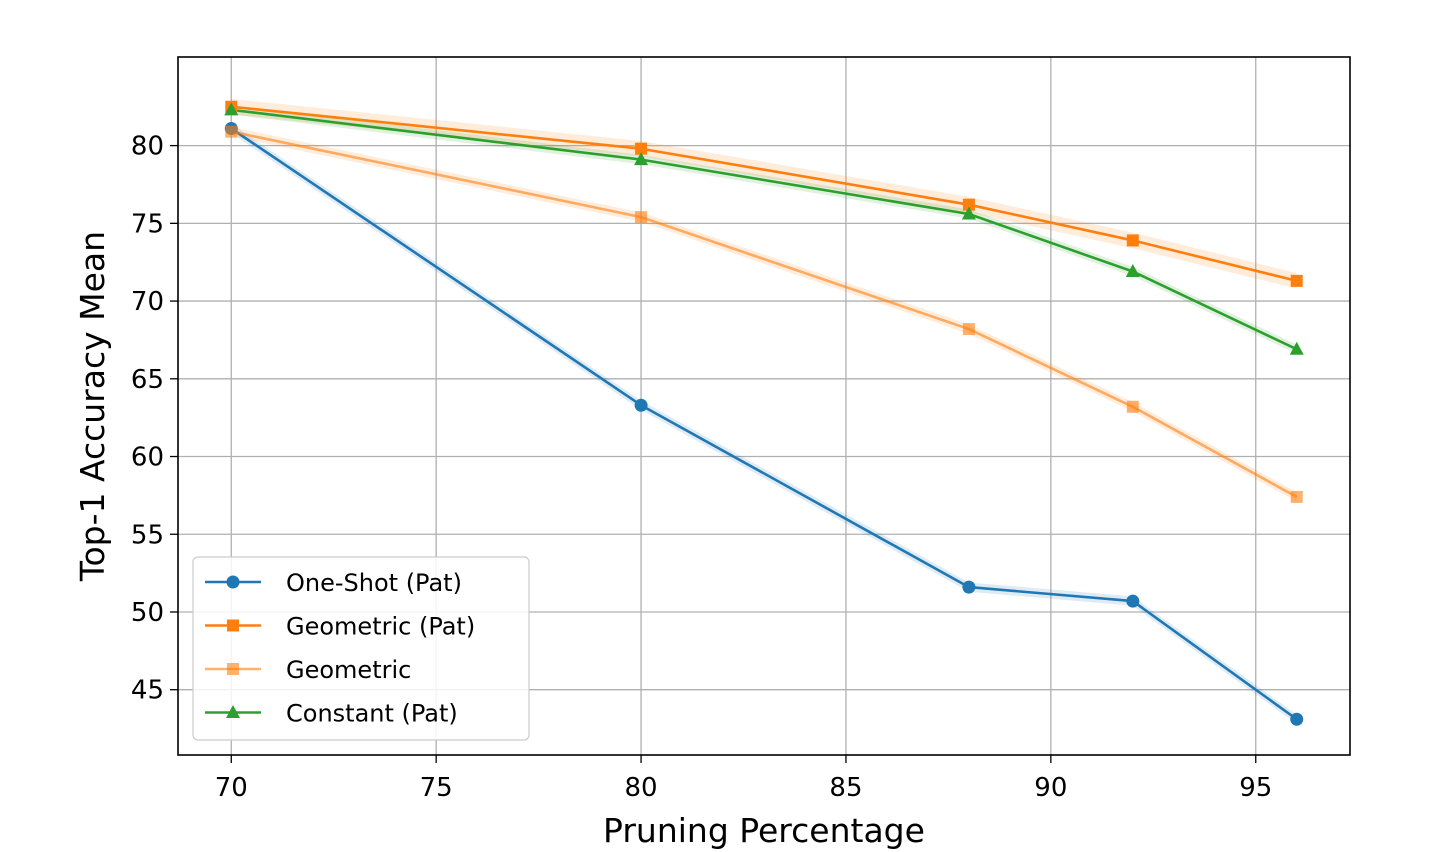 The image size is (1435, 852). I want to click on y-axis-ticks: 45 50 55 60 65 70 75 80, so click(154, 419).